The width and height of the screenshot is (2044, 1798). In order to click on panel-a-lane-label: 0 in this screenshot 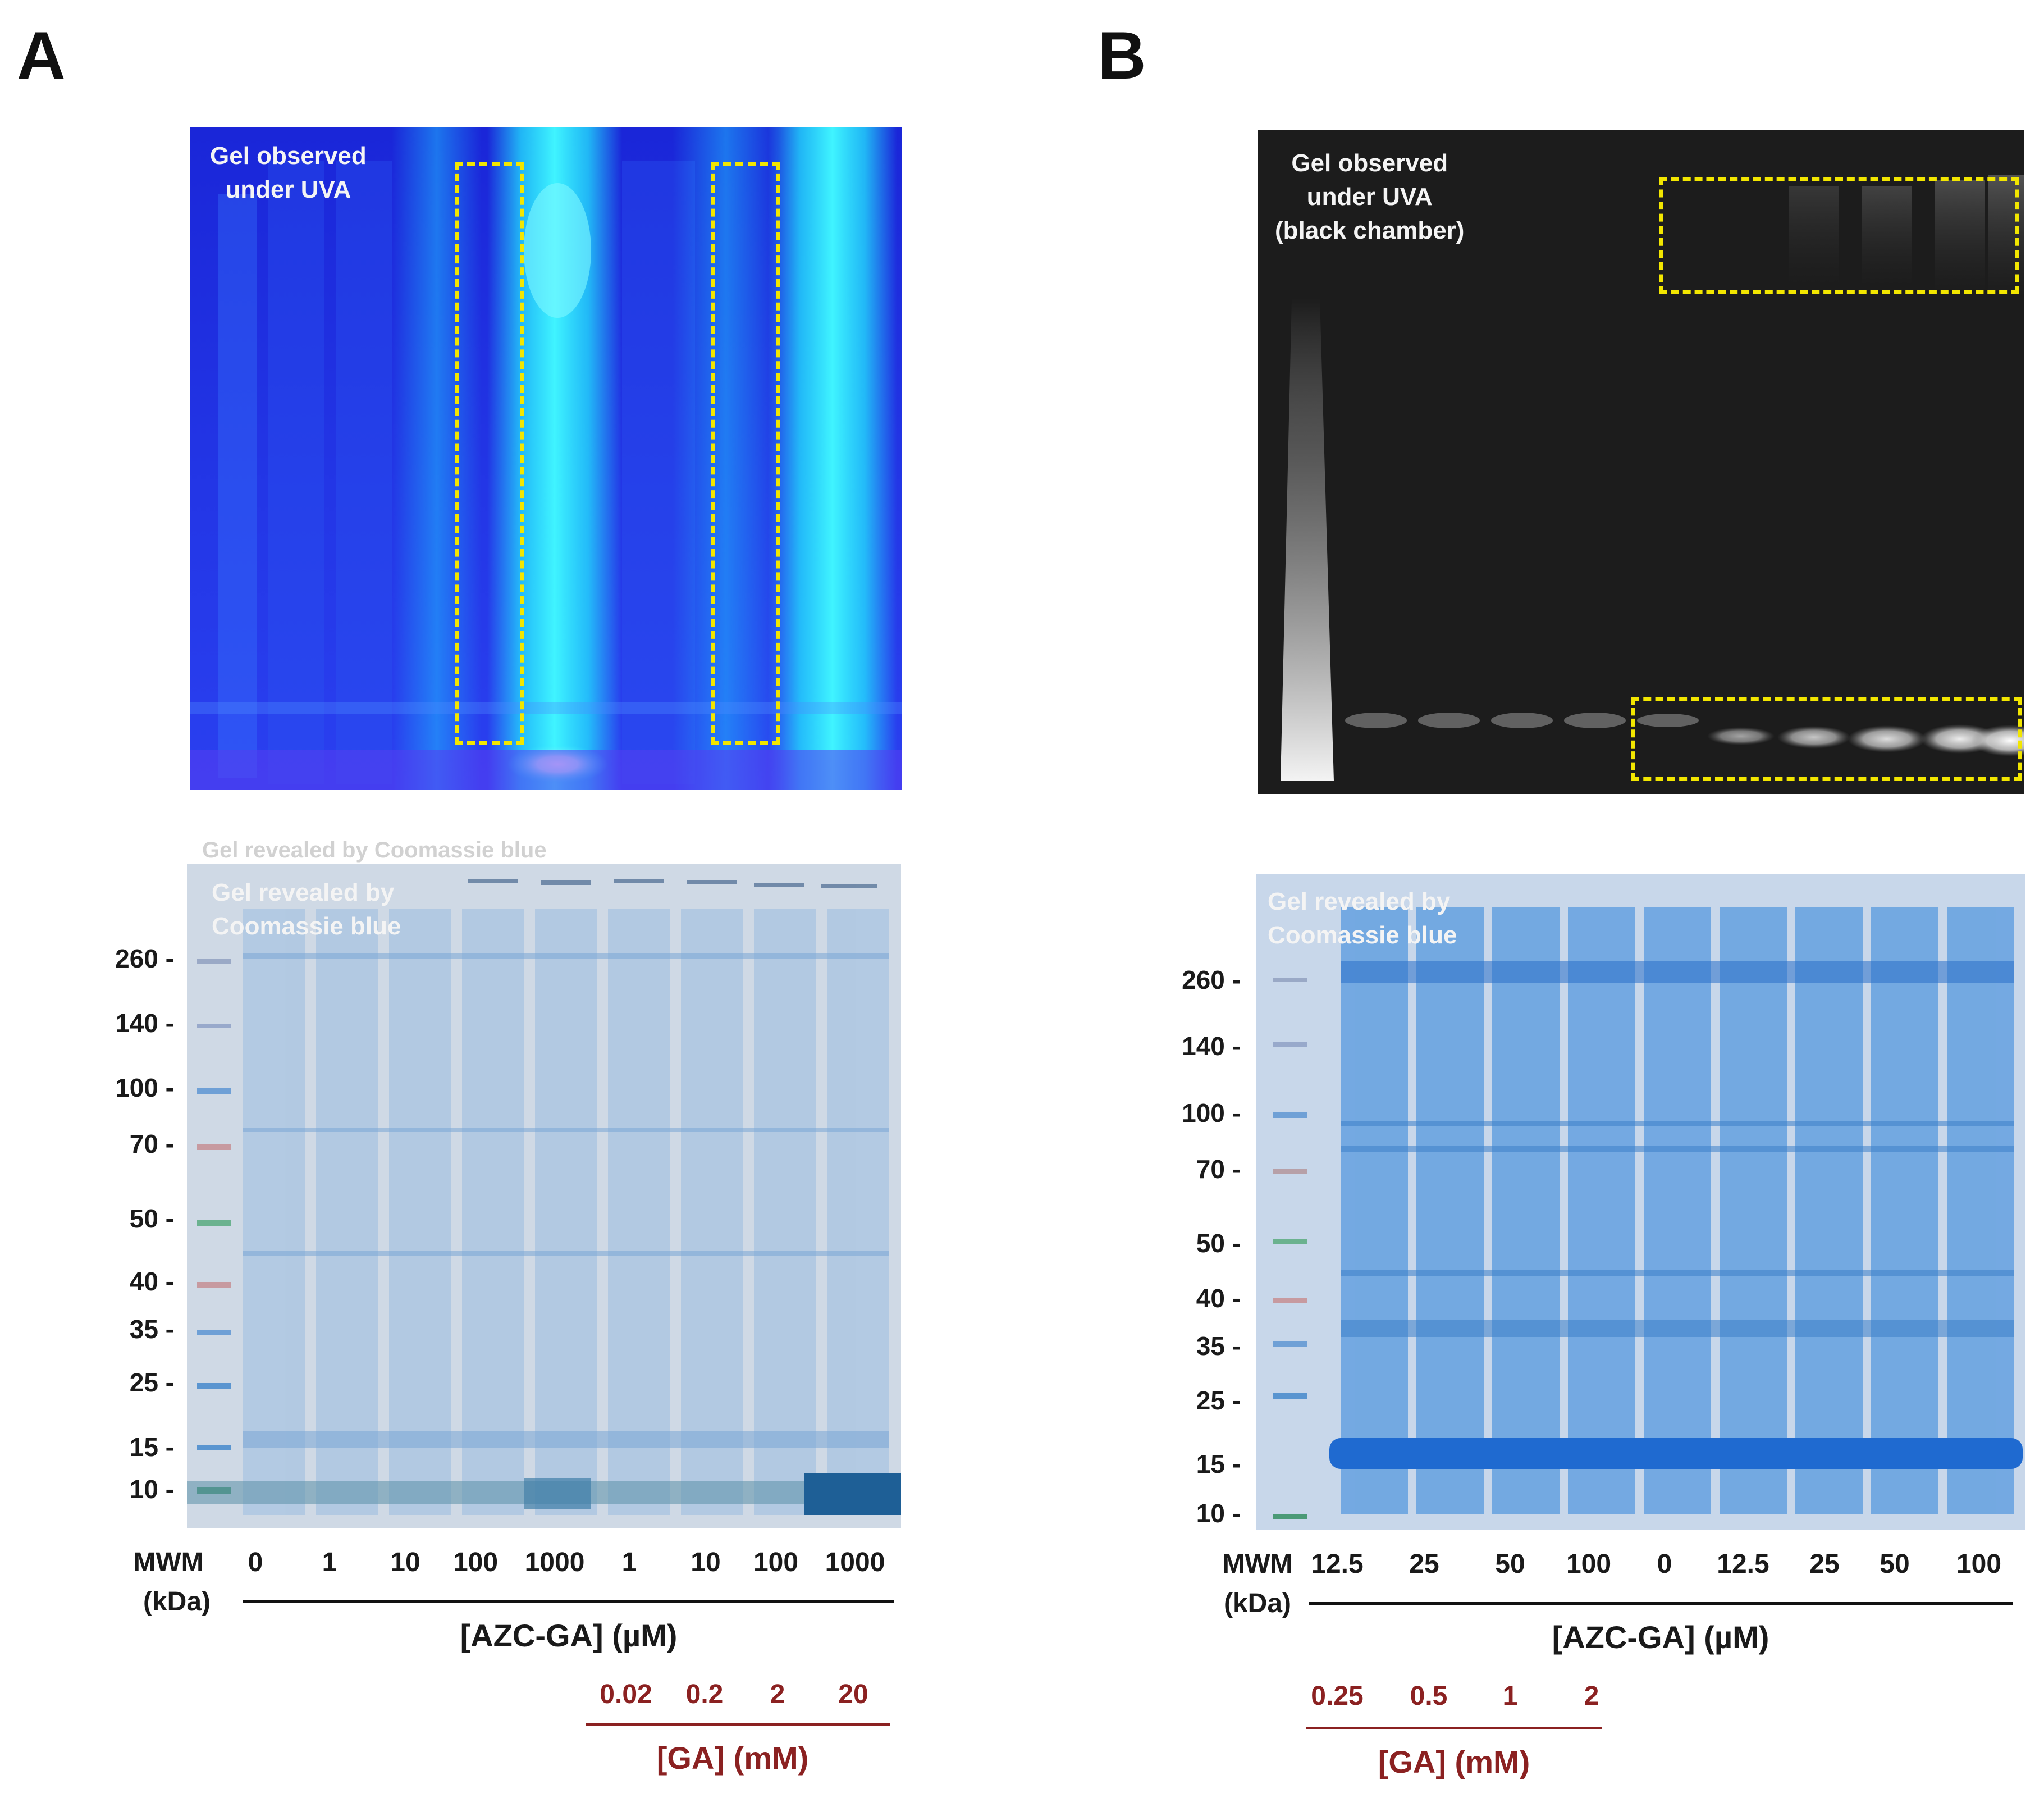, I will do `click(255, 1562)`.